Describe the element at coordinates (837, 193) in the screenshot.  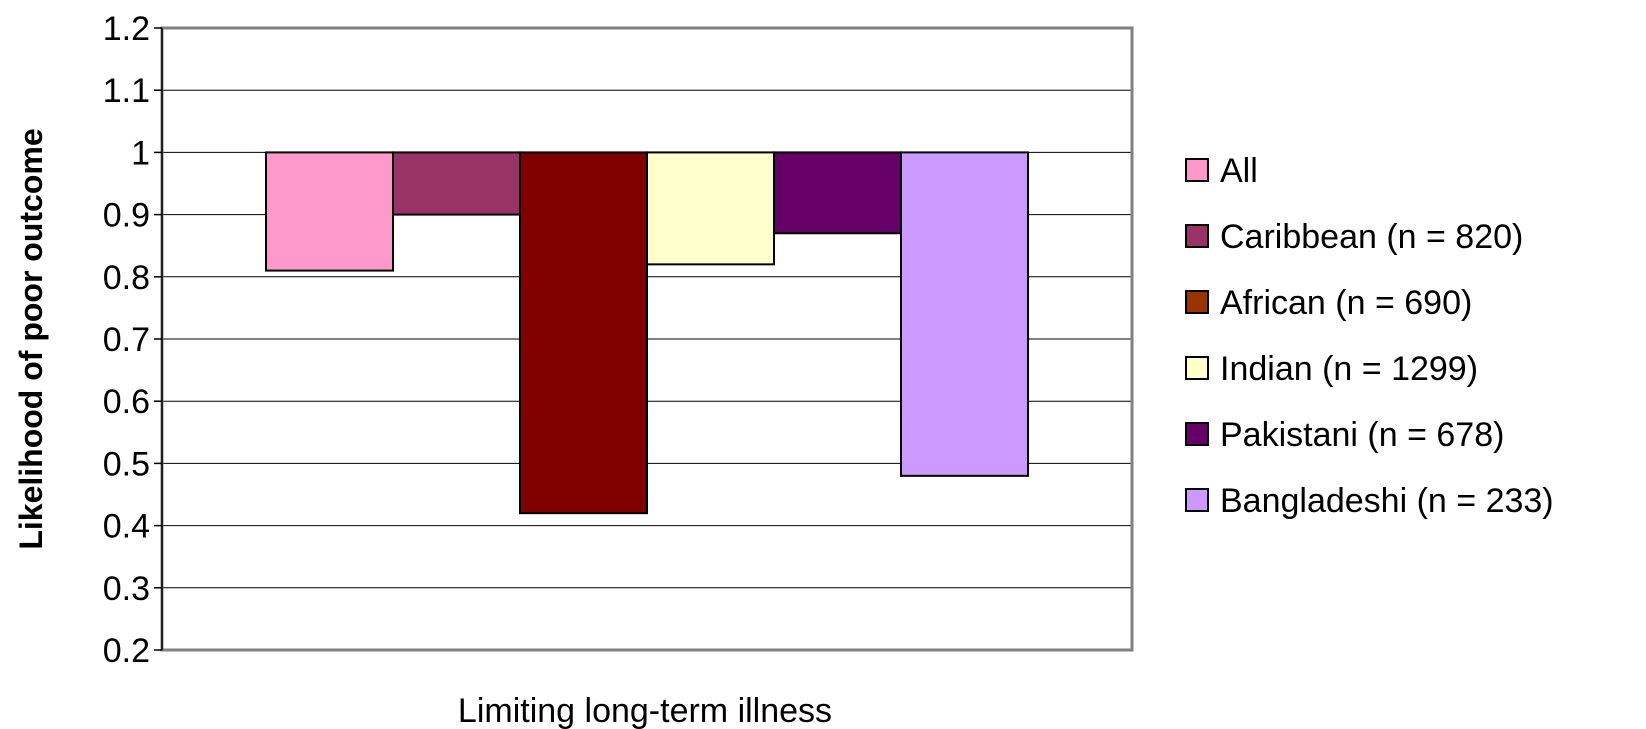
I see `bar-pakistani` at that location.